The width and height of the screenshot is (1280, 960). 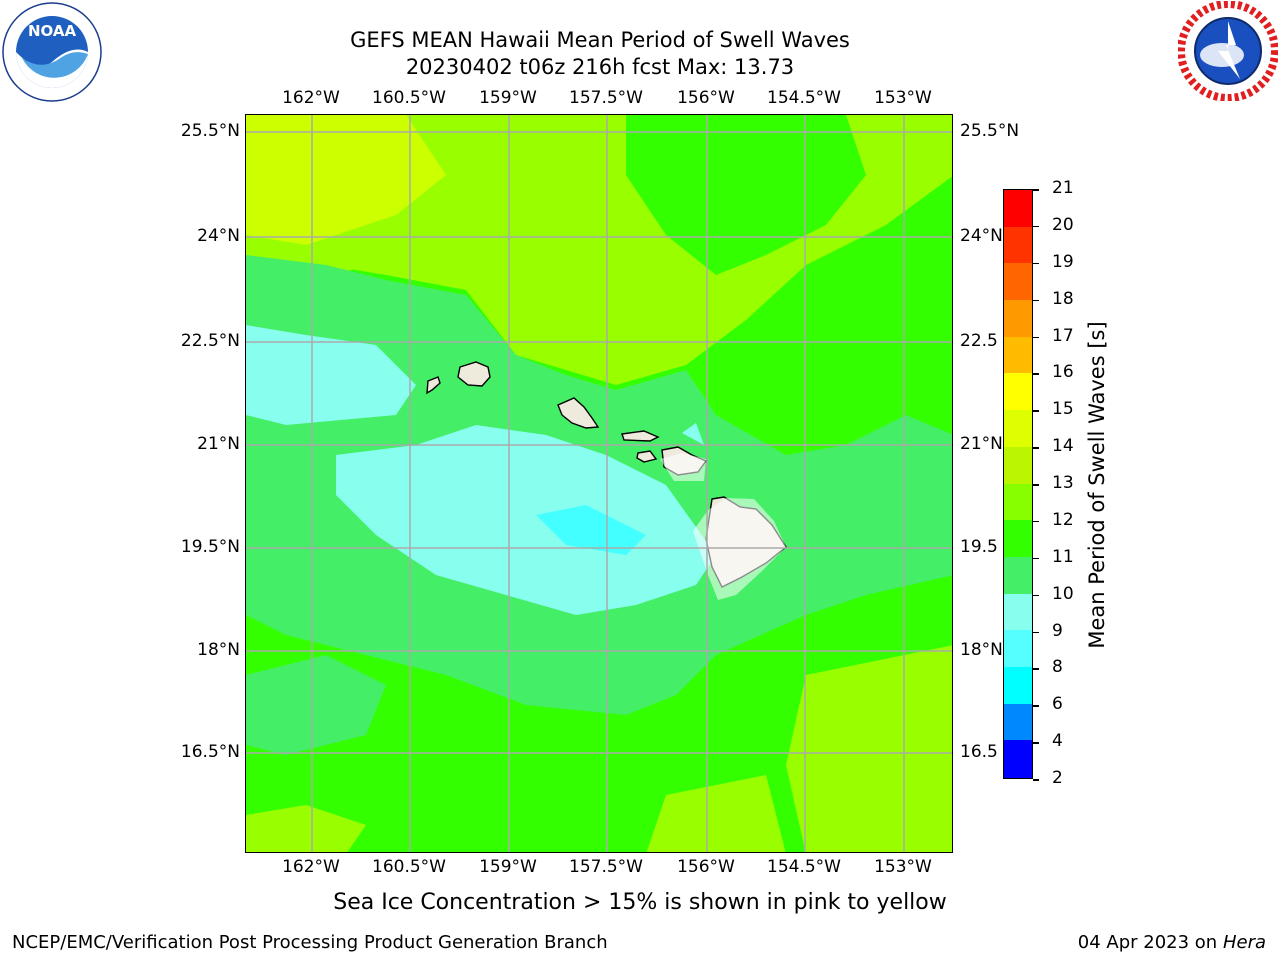 I want to click on colorbar-tick-label: 21, so click(x=1063, y=188).